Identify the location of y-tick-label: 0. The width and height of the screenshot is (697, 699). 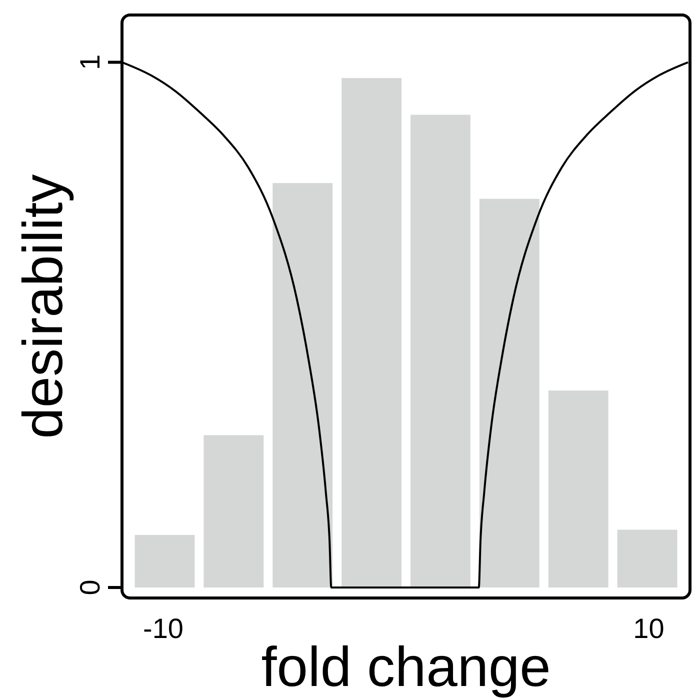
(90, 588).